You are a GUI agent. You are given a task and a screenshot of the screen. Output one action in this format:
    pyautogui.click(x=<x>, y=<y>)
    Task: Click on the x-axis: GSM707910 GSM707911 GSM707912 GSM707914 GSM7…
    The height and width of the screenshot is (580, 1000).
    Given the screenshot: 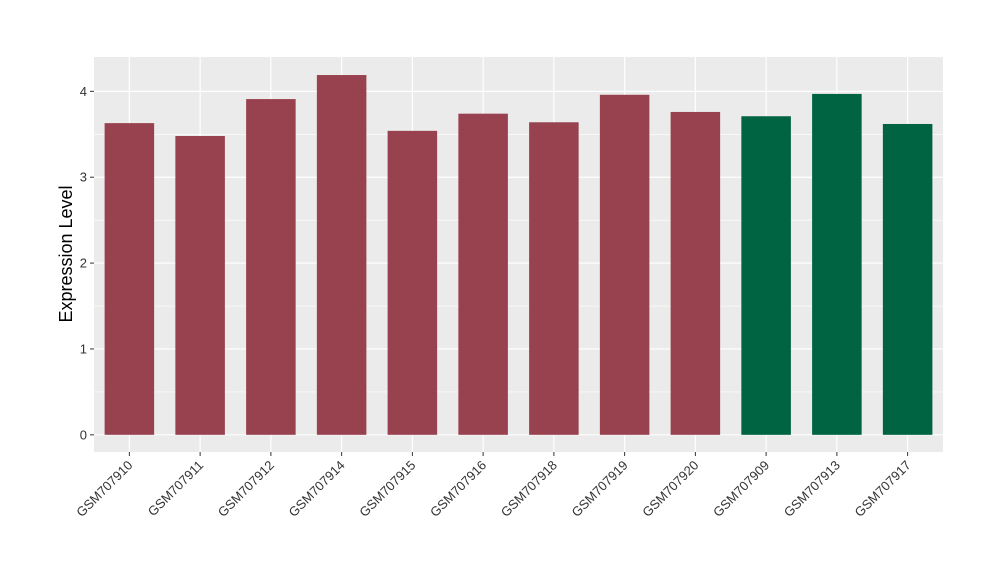 What is the action you would take?
    pyautogui.click(x=493, y=486)
    